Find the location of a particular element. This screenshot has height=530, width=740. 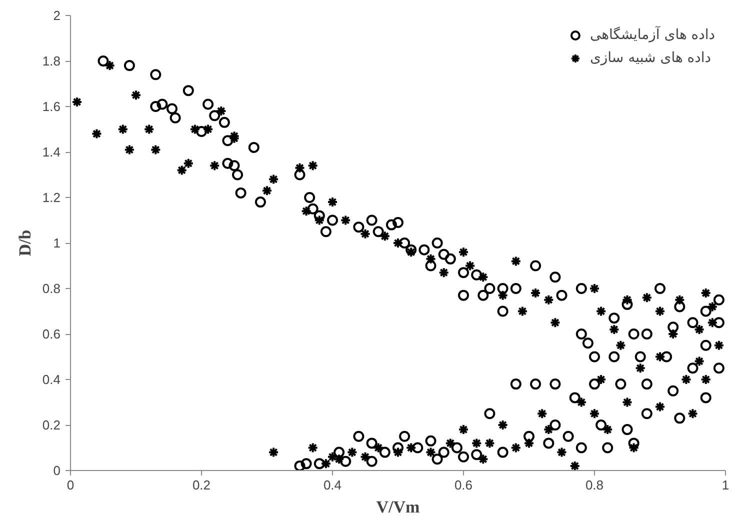

x-tick-label: 0.8 is located at coordinates (594, 485).